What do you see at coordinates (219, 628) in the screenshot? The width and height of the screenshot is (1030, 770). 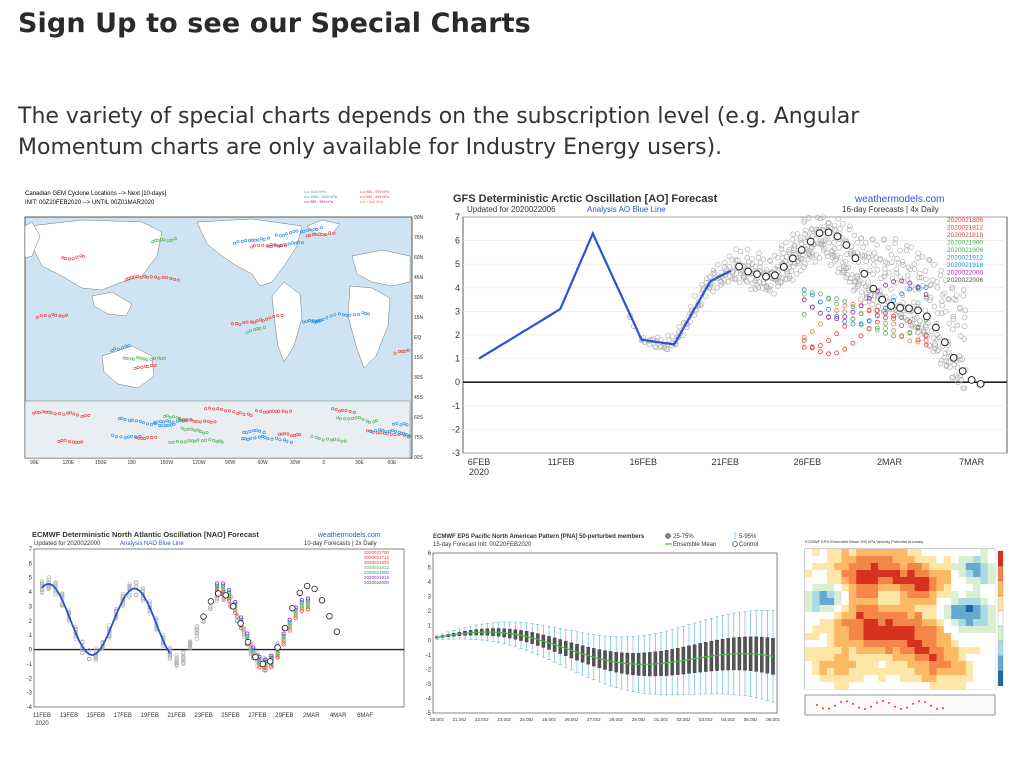 I see `nao-plot-area` at bounding box center [219, 628].